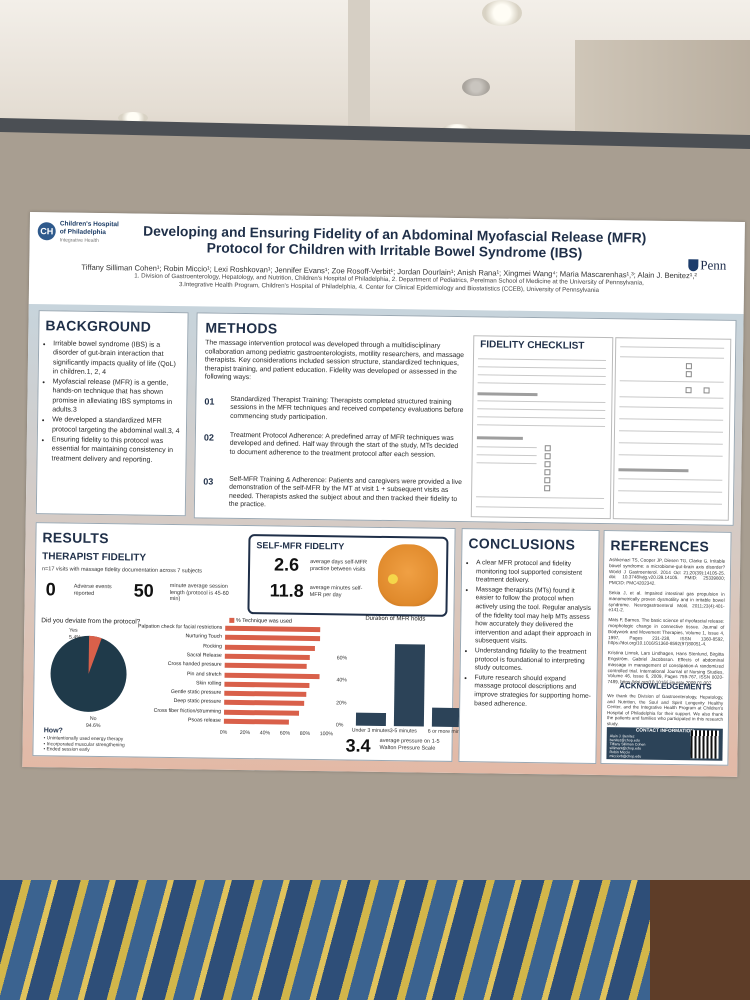 Image resolution: width=750 pixels, height=1000 pixels. Describe the element at coordinates (542, 427) in the screenshot. I see `fidelity-checklist-form: FIDELITY CHECKLIST` at that location.